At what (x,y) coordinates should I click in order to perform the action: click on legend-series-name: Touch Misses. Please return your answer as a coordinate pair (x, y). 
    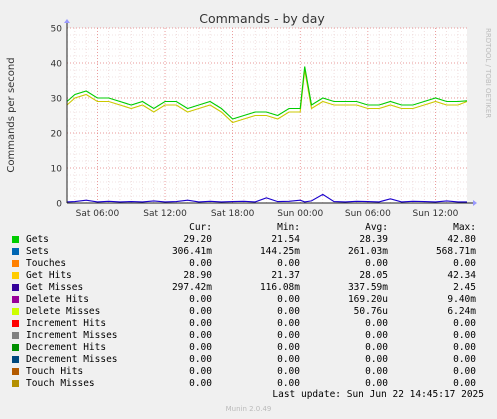
    Looking at the image, I should click on (60, 383).